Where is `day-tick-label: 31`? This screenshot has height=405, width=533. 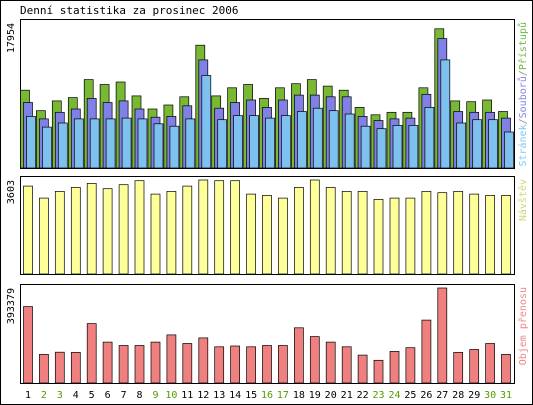
day-tick-label: 31 is located at coordinates (506, 395).